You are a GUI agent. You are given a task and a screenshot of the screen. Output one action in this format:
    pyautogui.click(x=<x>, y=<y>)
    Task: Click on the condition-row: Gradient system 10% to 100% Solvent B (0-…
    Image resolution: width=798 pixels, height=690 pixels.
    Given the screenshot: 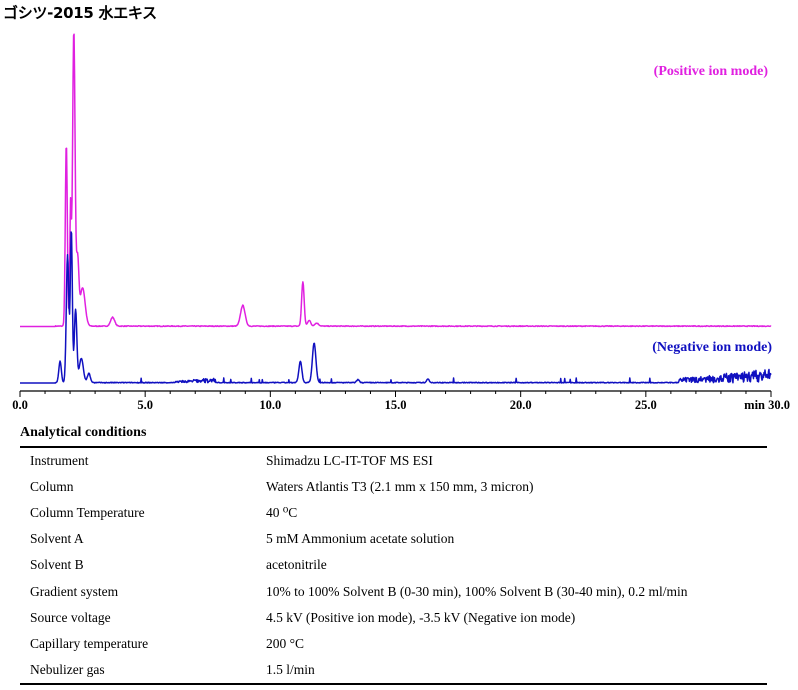 What is the action you would take?
    pyautogui.click(x=393, y=591)
    